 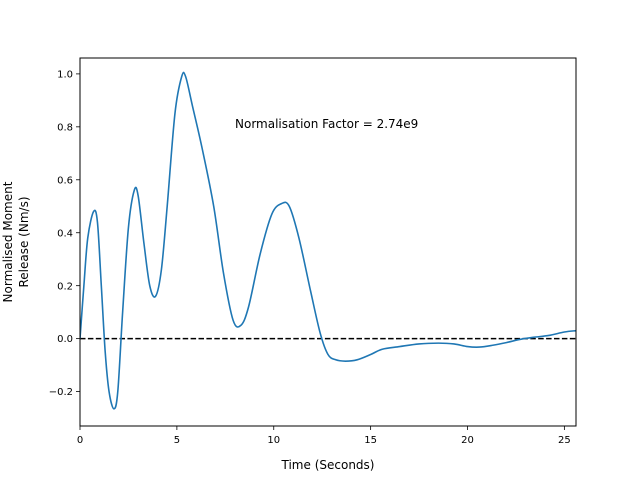 I want to click on y-tick-label: 1.0, so click(x=65, y=74).